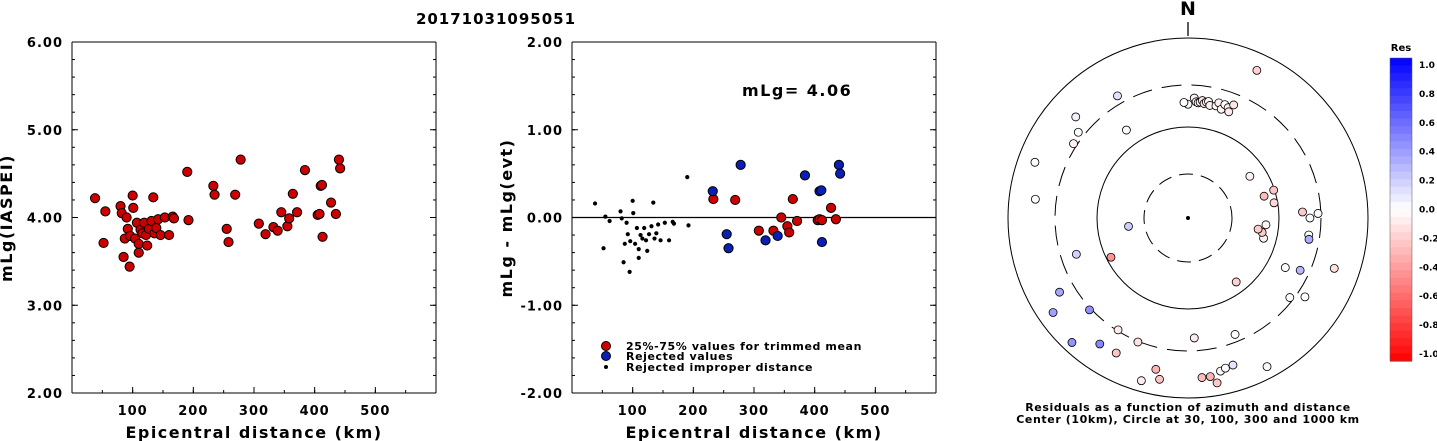 Image resolution: width=1437 pixels, height=441 pixels. Describe the element at coordinates (1428, 268) in the screenshot. I see `colorbar-tick-label: -0.4` at that location.